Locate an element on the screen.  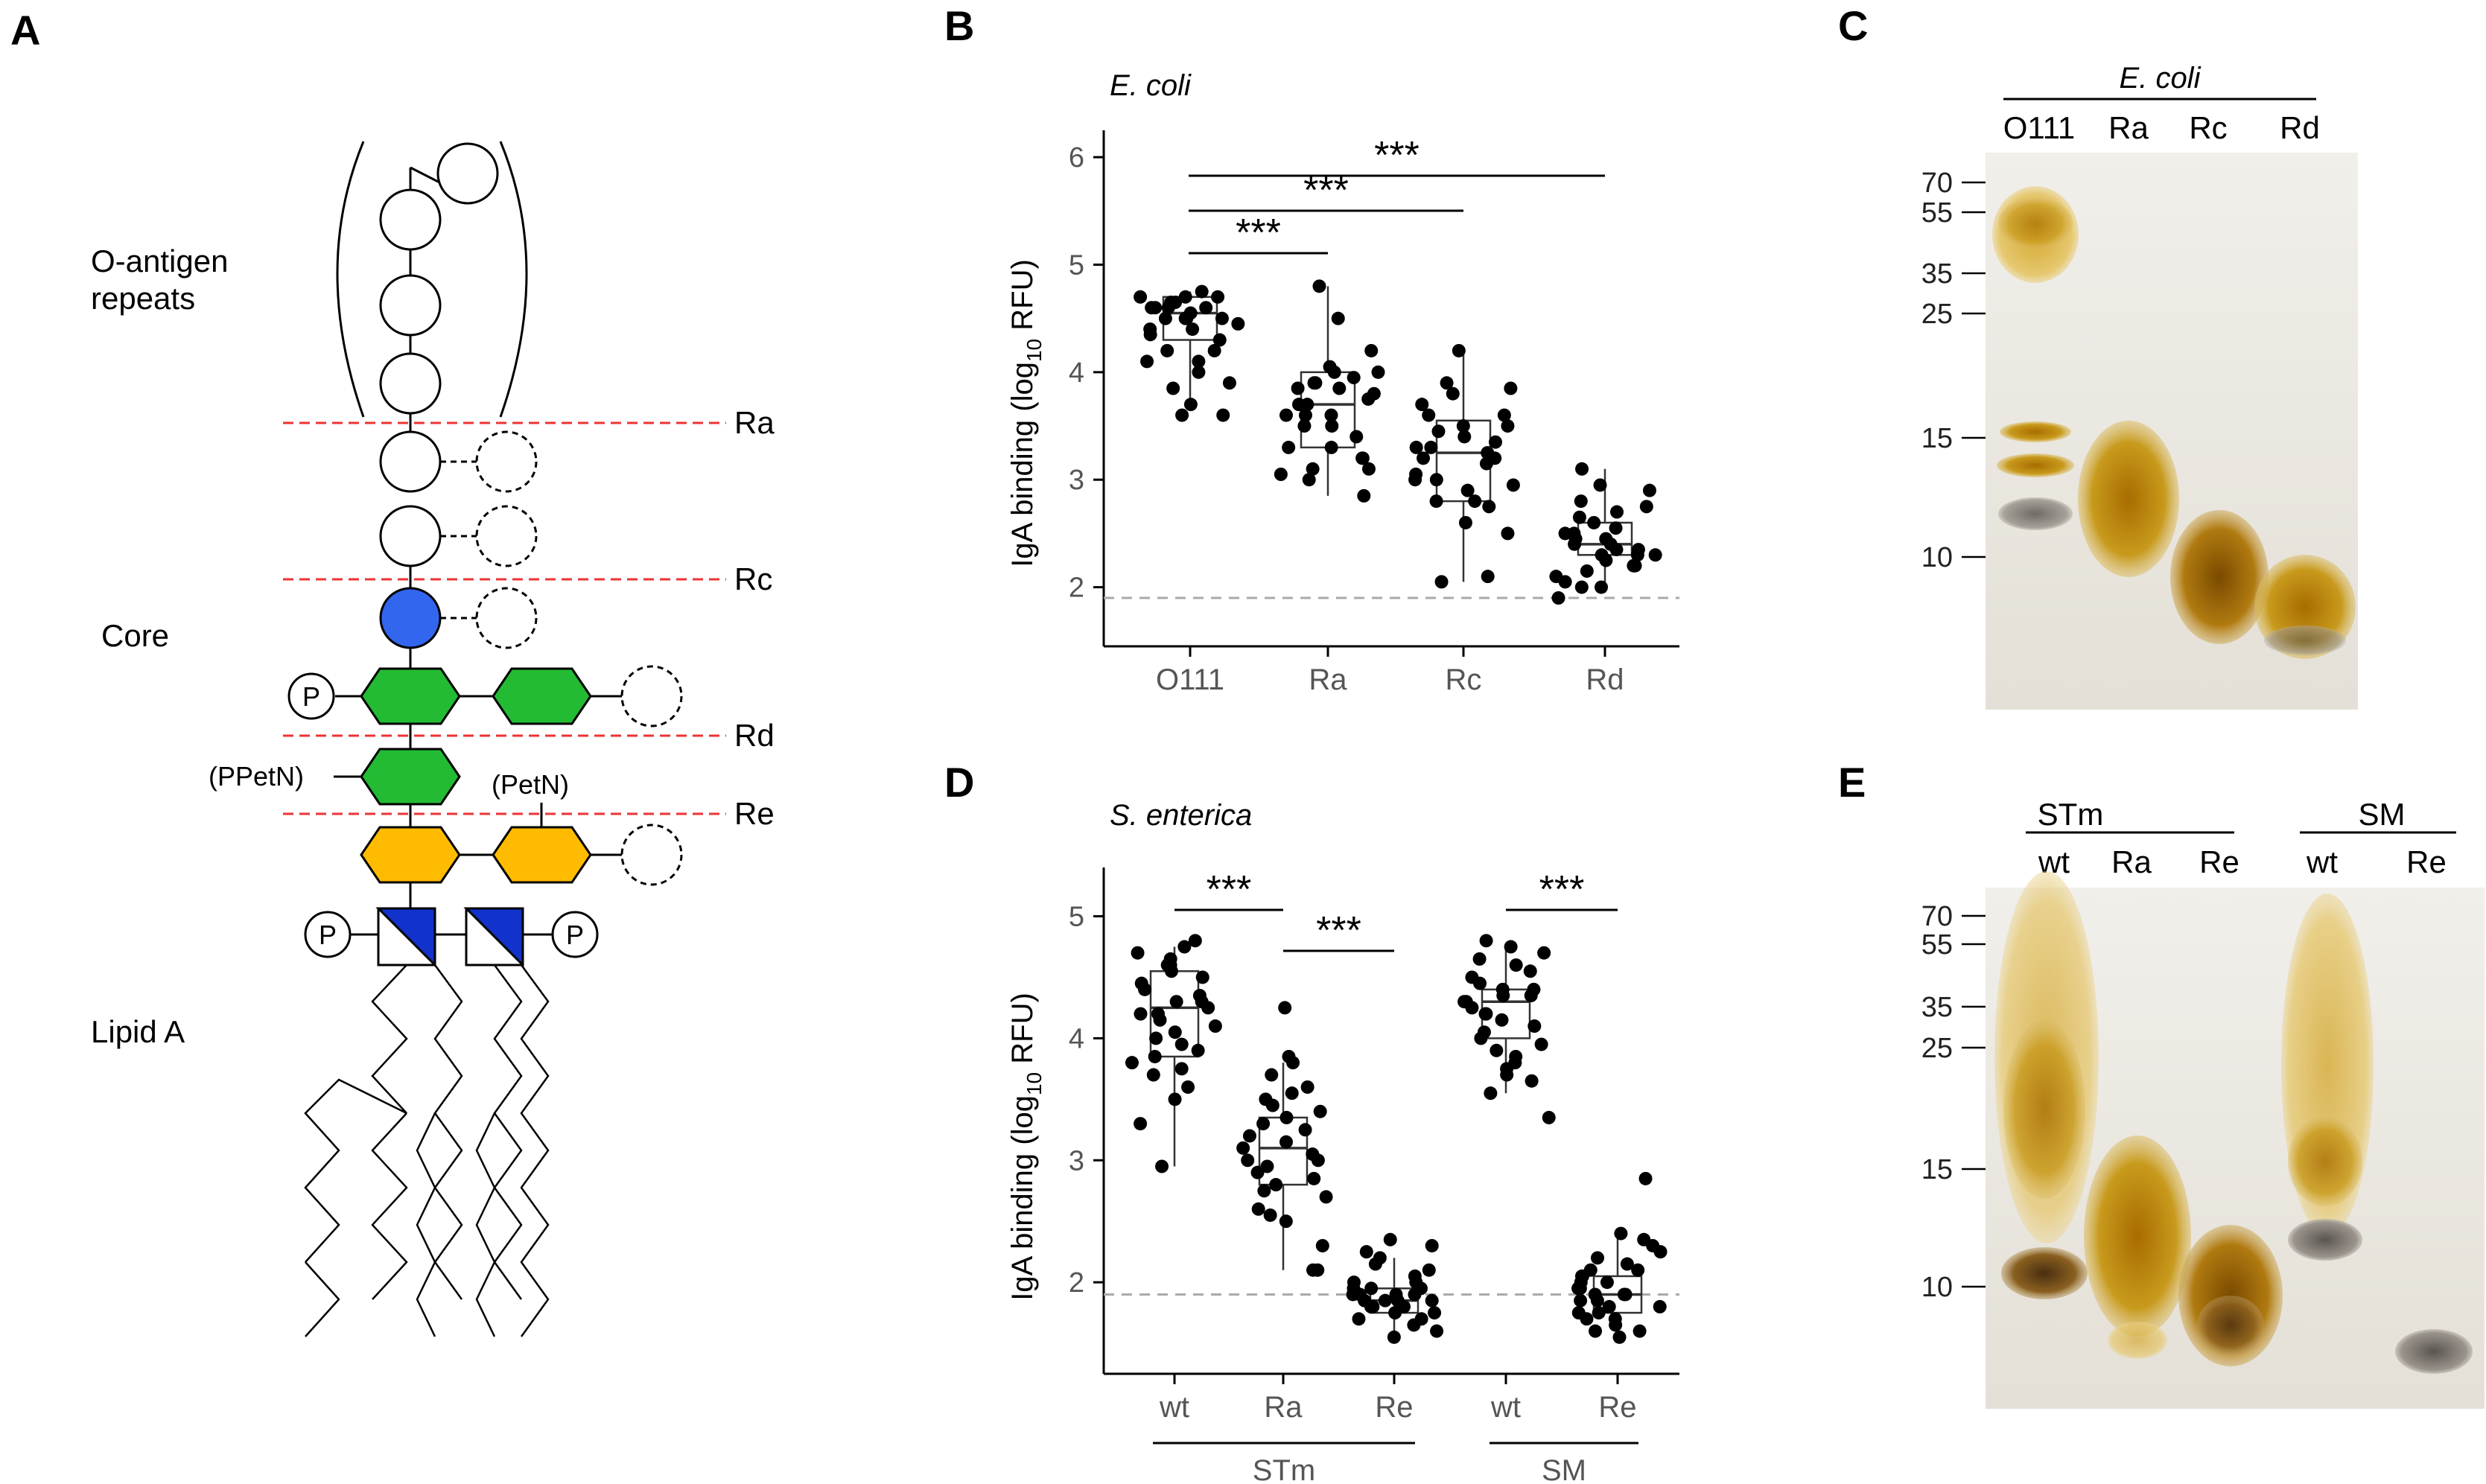
x-tick-label: wt is located at coordinates (1505, 1407).